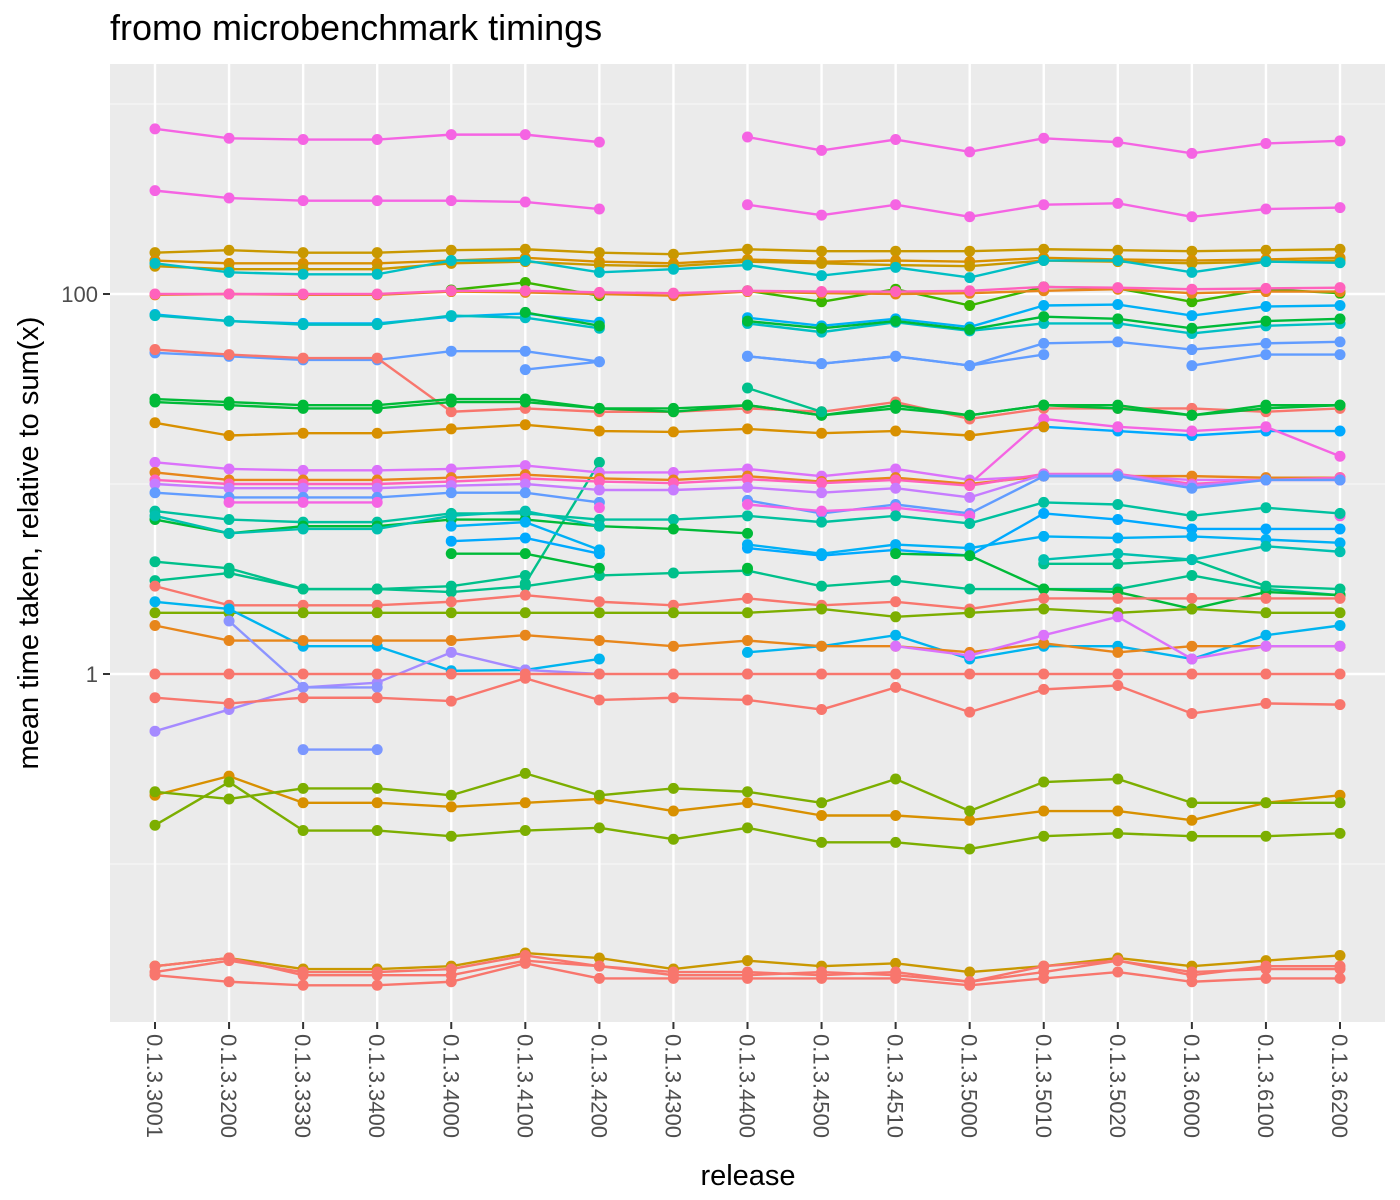  Describe the element at coordinates (450, 1086) in the screenshot. I see `x-tick-label: 0.1.3.4000` at that location.